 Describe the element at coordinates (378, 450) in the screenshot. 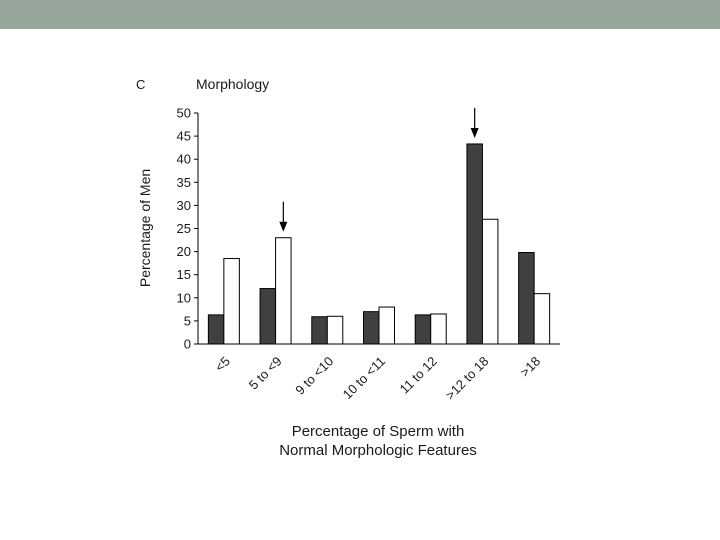

I see `x-axis-label-line-2: Normal Morphologic Features` at that location.